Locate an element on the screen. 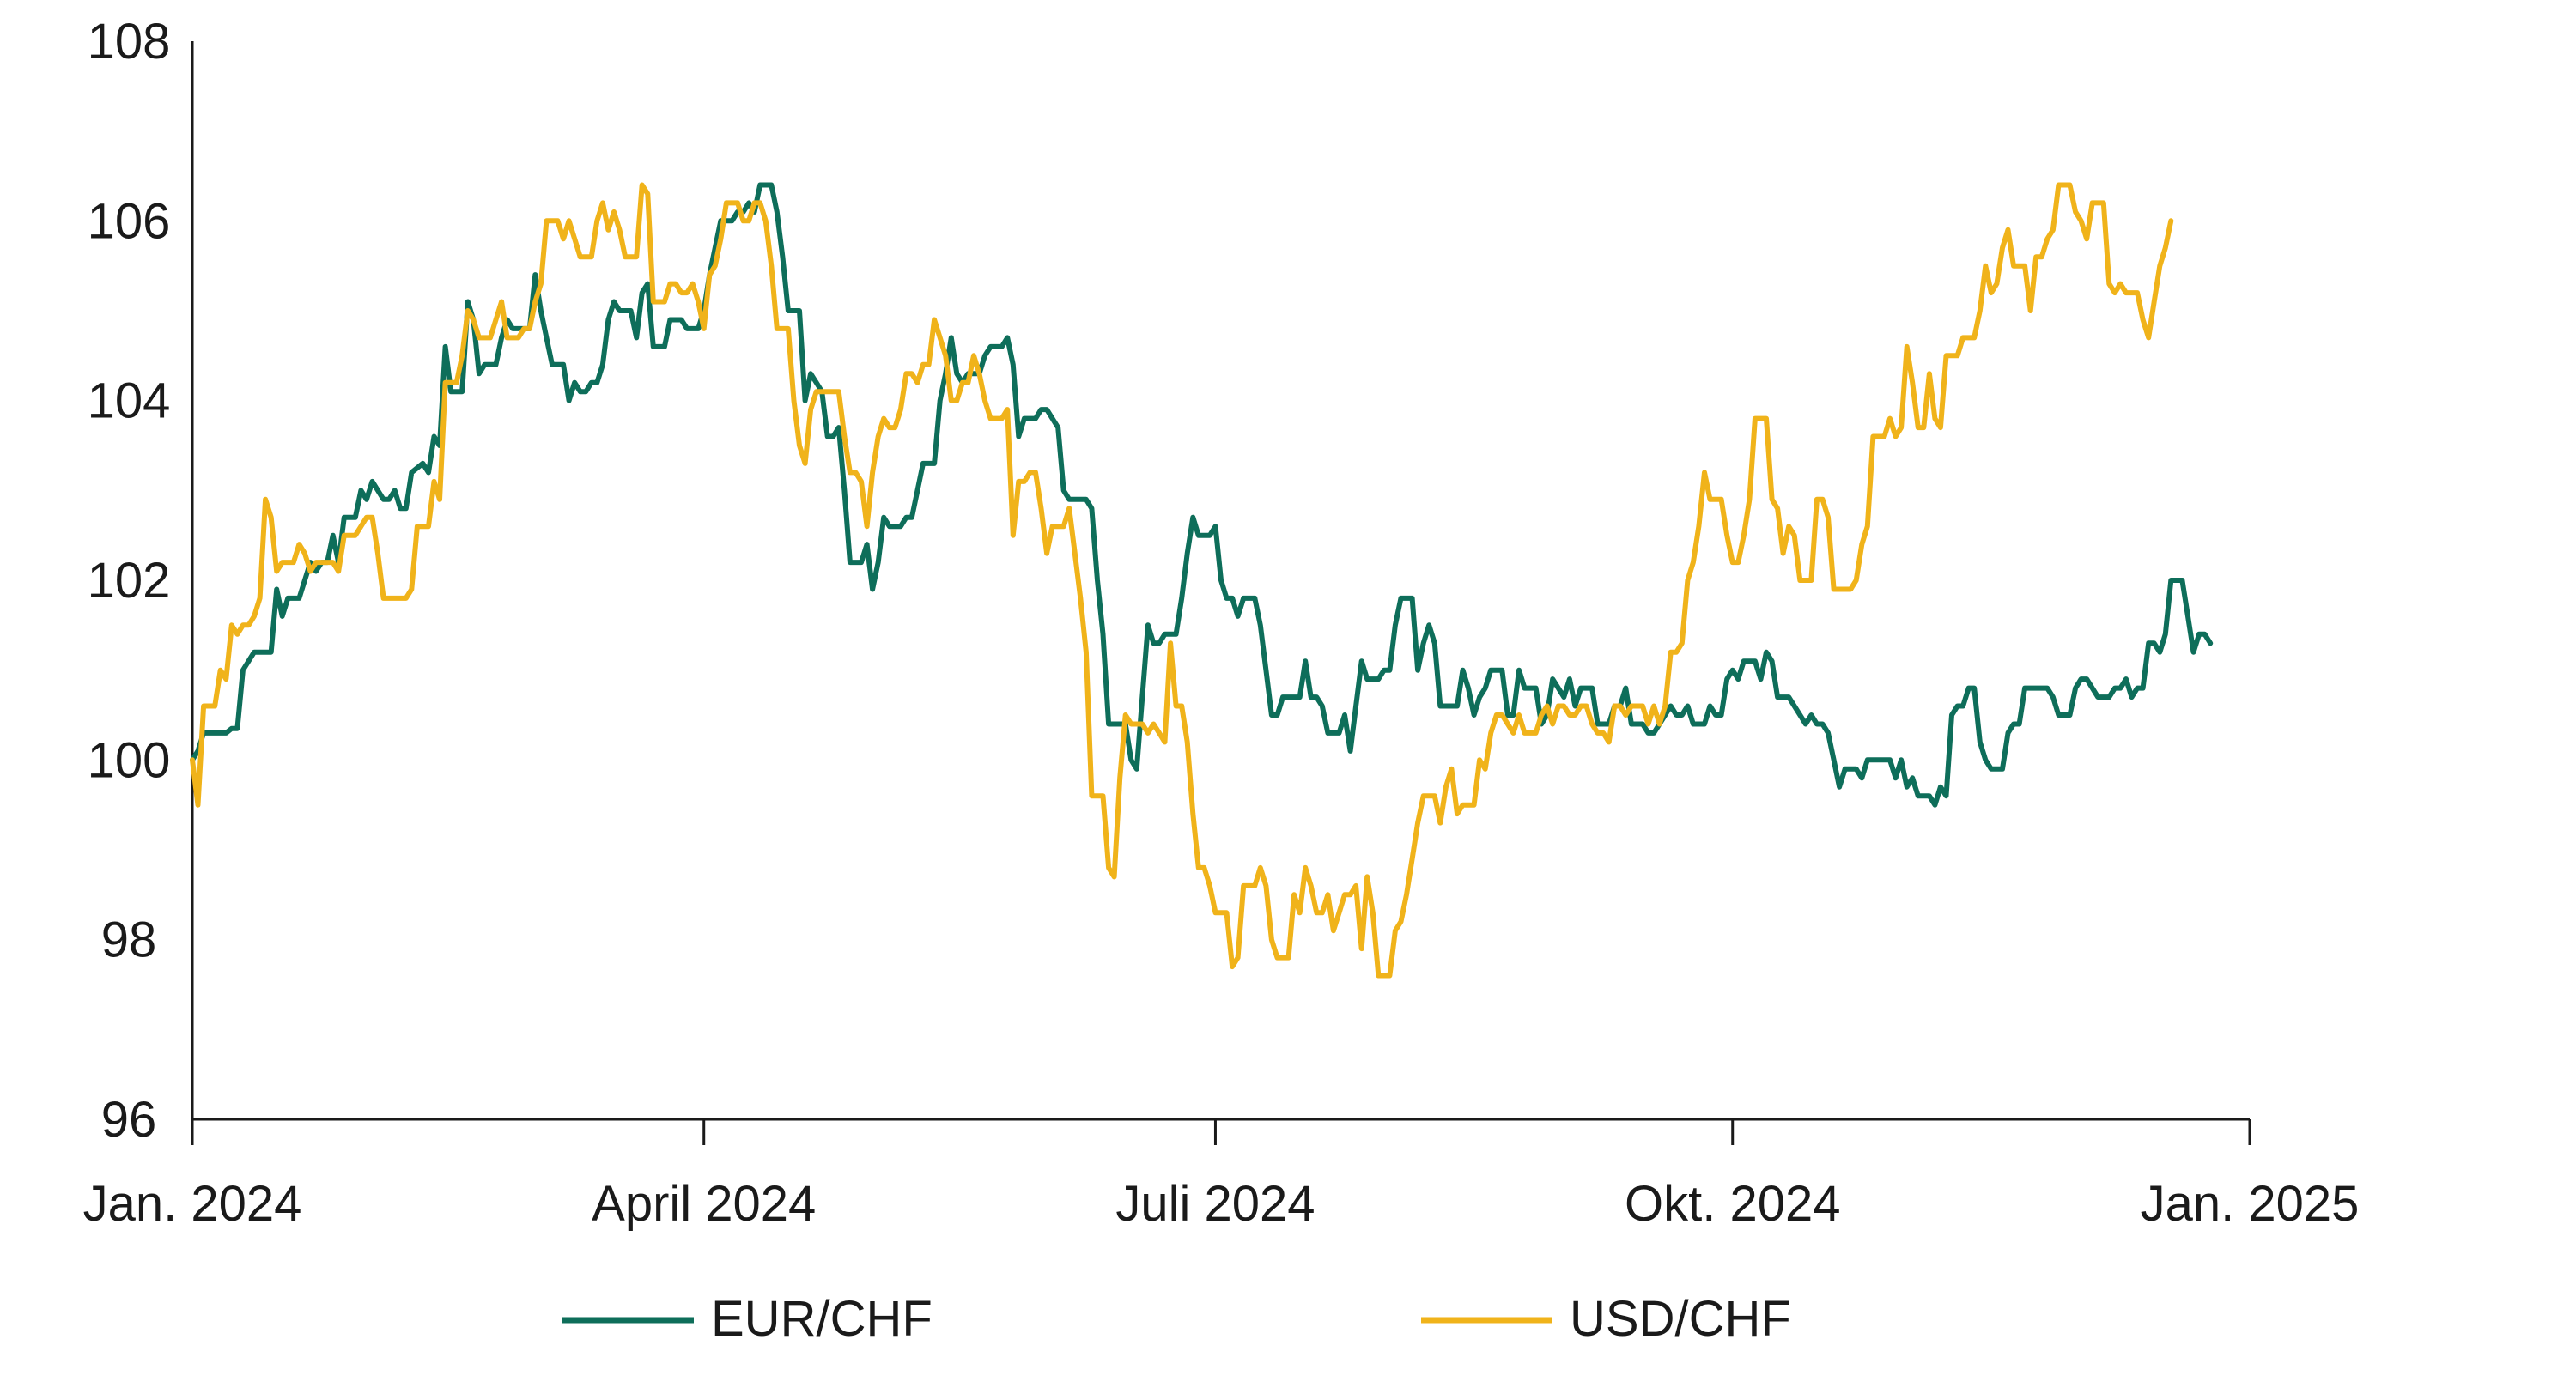  y-tick-label: 96 is located at coordinates (129, 1120).